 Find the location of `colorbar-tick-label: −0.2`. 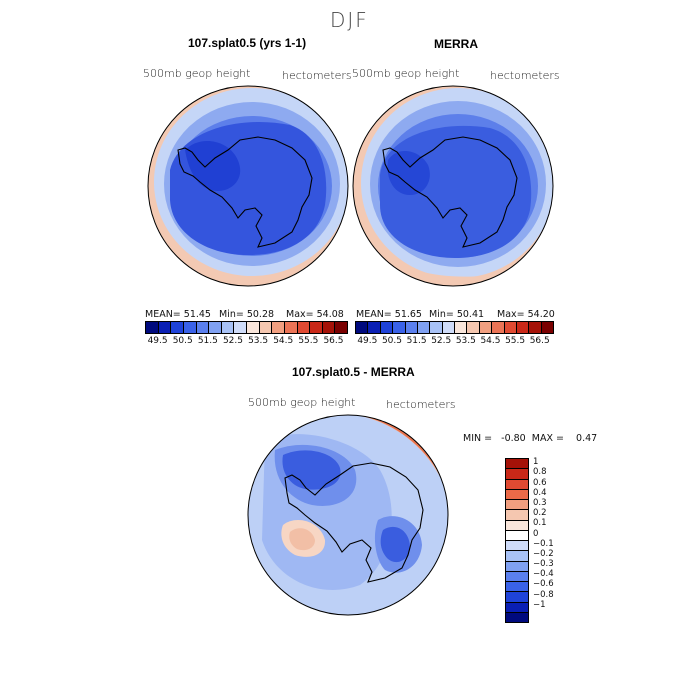

colorbar-tick-label: −0.2 is located at coordinates (543, 553).